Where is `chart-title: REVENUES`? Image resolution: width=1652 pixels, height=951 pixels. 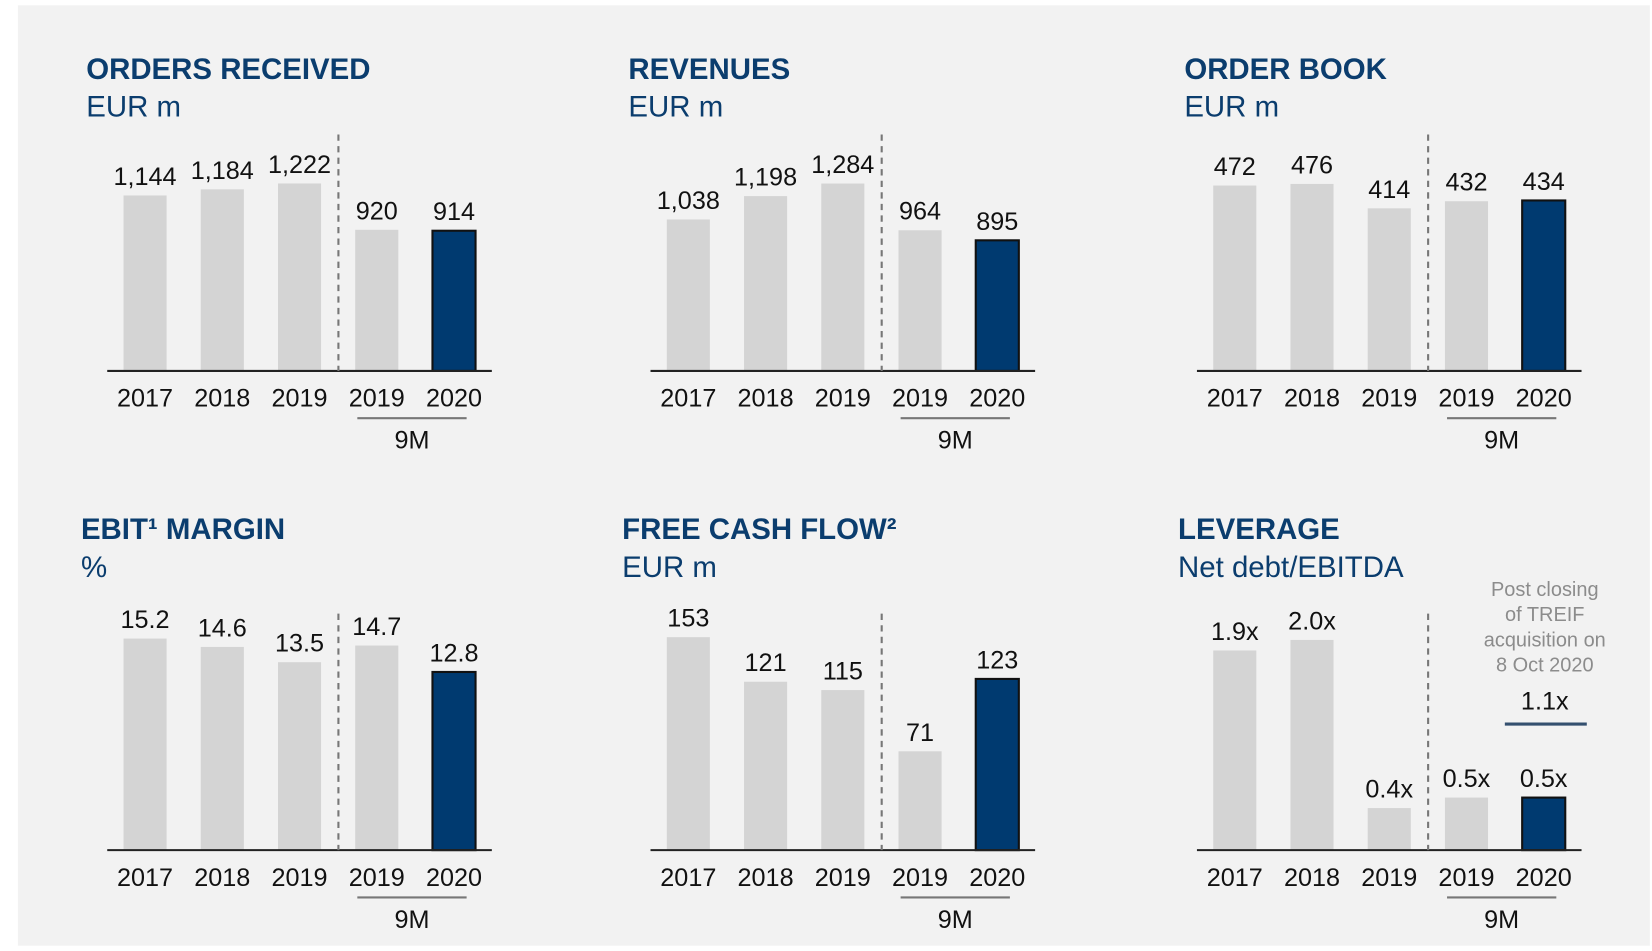 chart-title: REVENUES is located at coordinates (709, 69).